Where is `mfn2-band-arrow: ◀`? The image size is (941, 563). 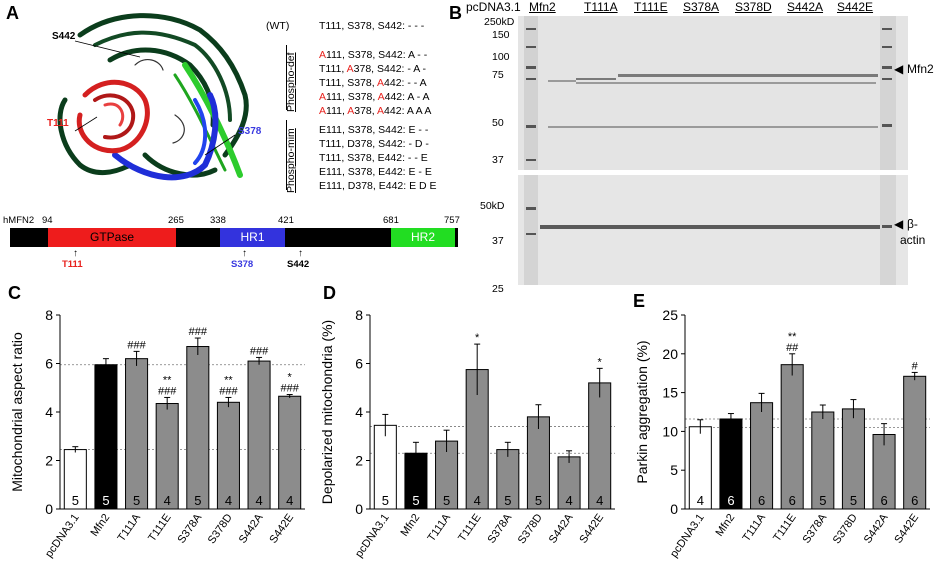 mfn2-band-arrow: ◀ is located at coordinates (899, 69).